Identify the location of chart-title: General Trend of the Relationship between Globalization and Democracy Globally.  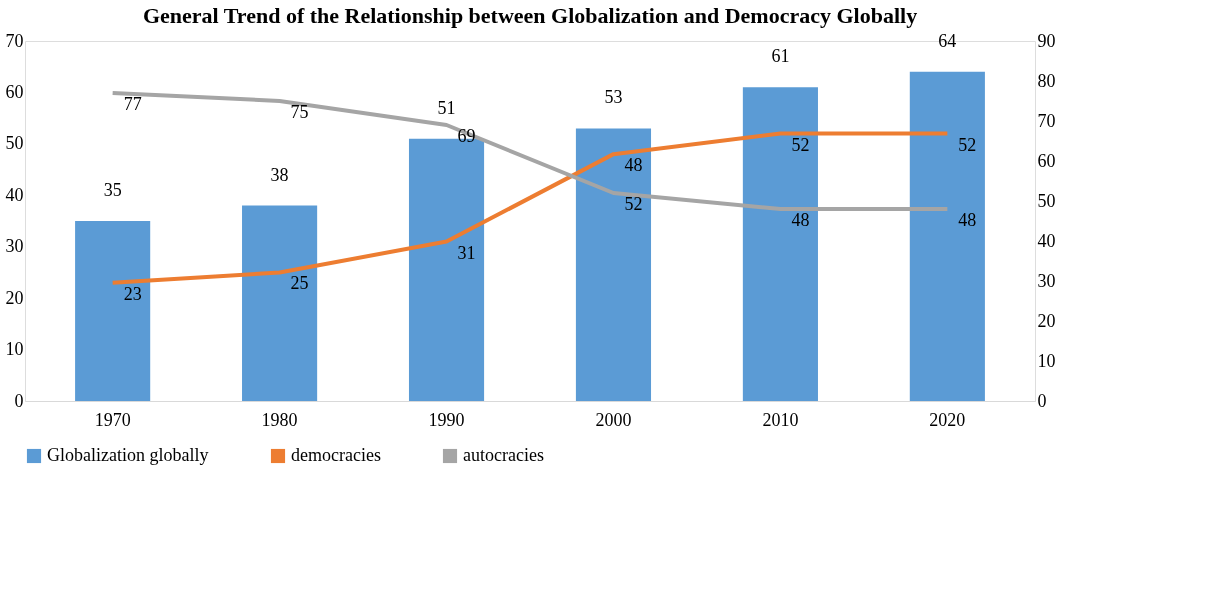
(530, 15).